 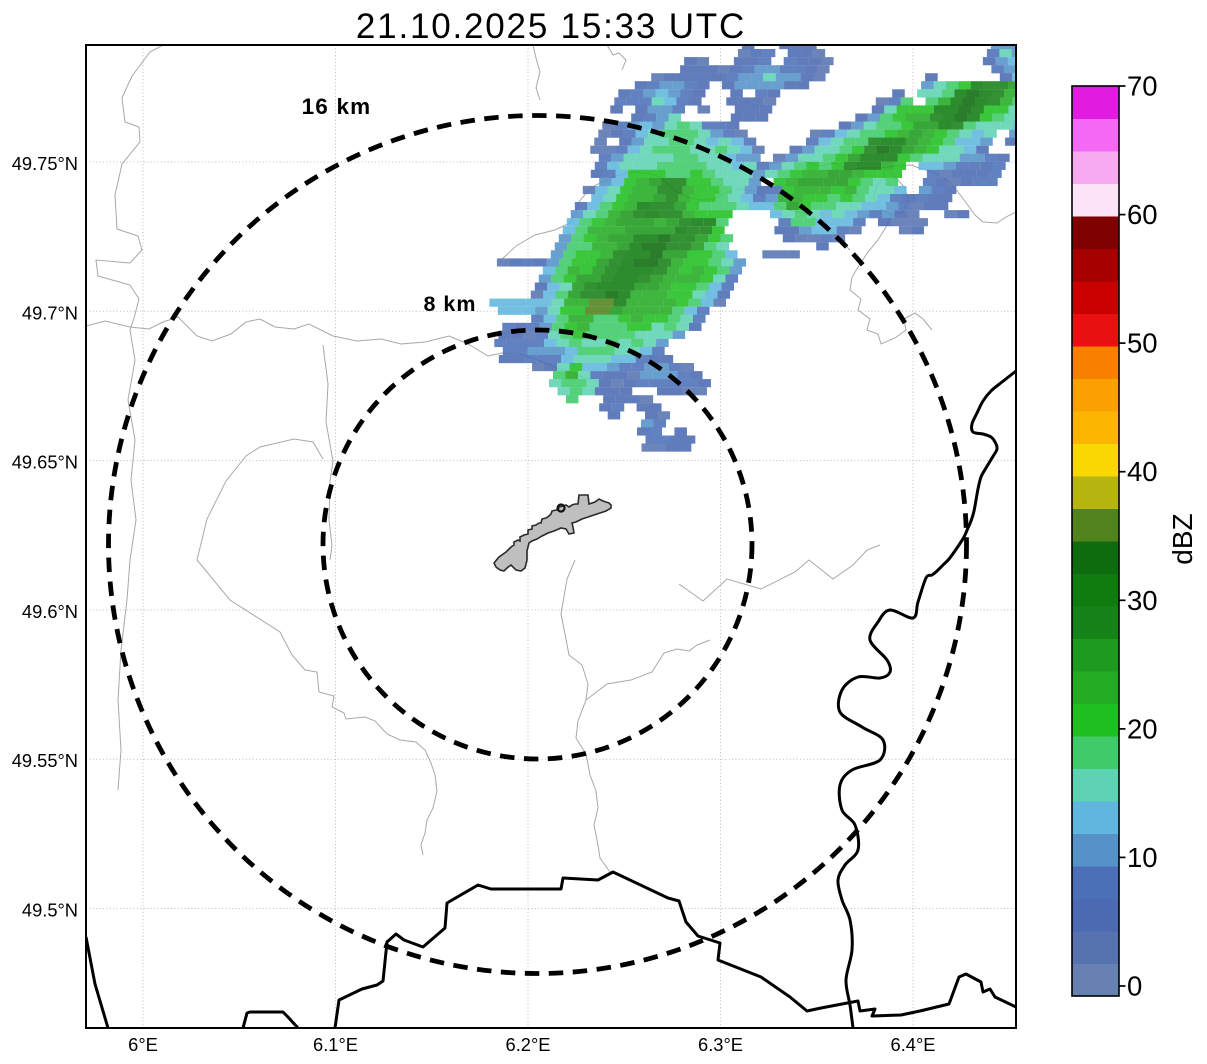 I want to click on svg-text: 49.5°N, so click(x=50, y=910).